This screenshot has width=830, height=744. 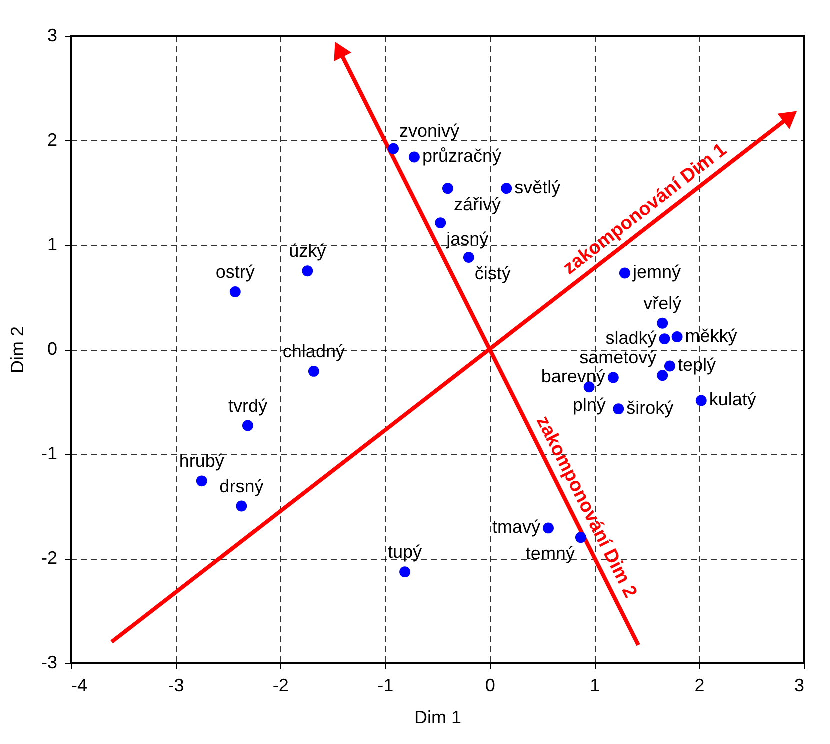 I want to click on y-tick-label: 0, so click(x=52, y=349).